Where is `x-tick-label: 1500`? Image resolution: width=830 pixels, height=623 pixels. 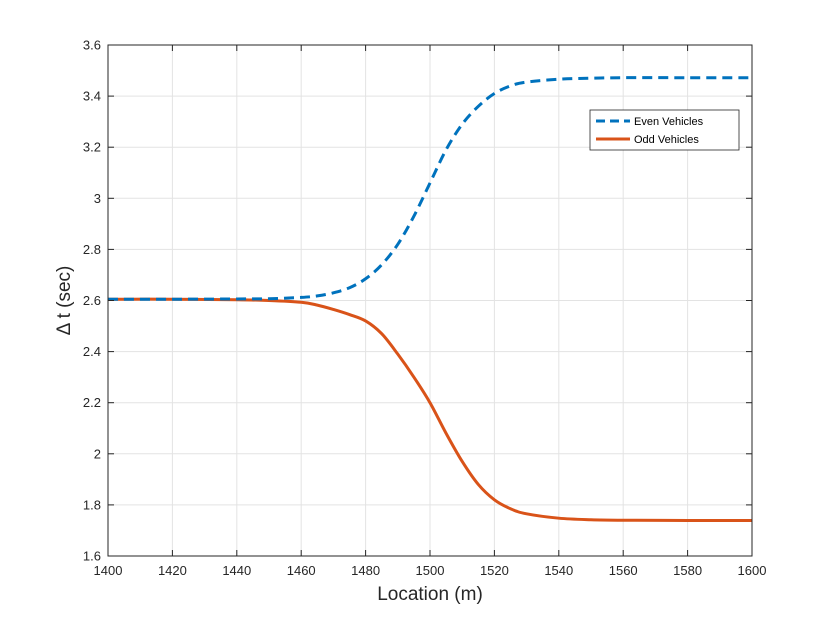 x-tick-label: 1500 is located at coordinates (430, 570).